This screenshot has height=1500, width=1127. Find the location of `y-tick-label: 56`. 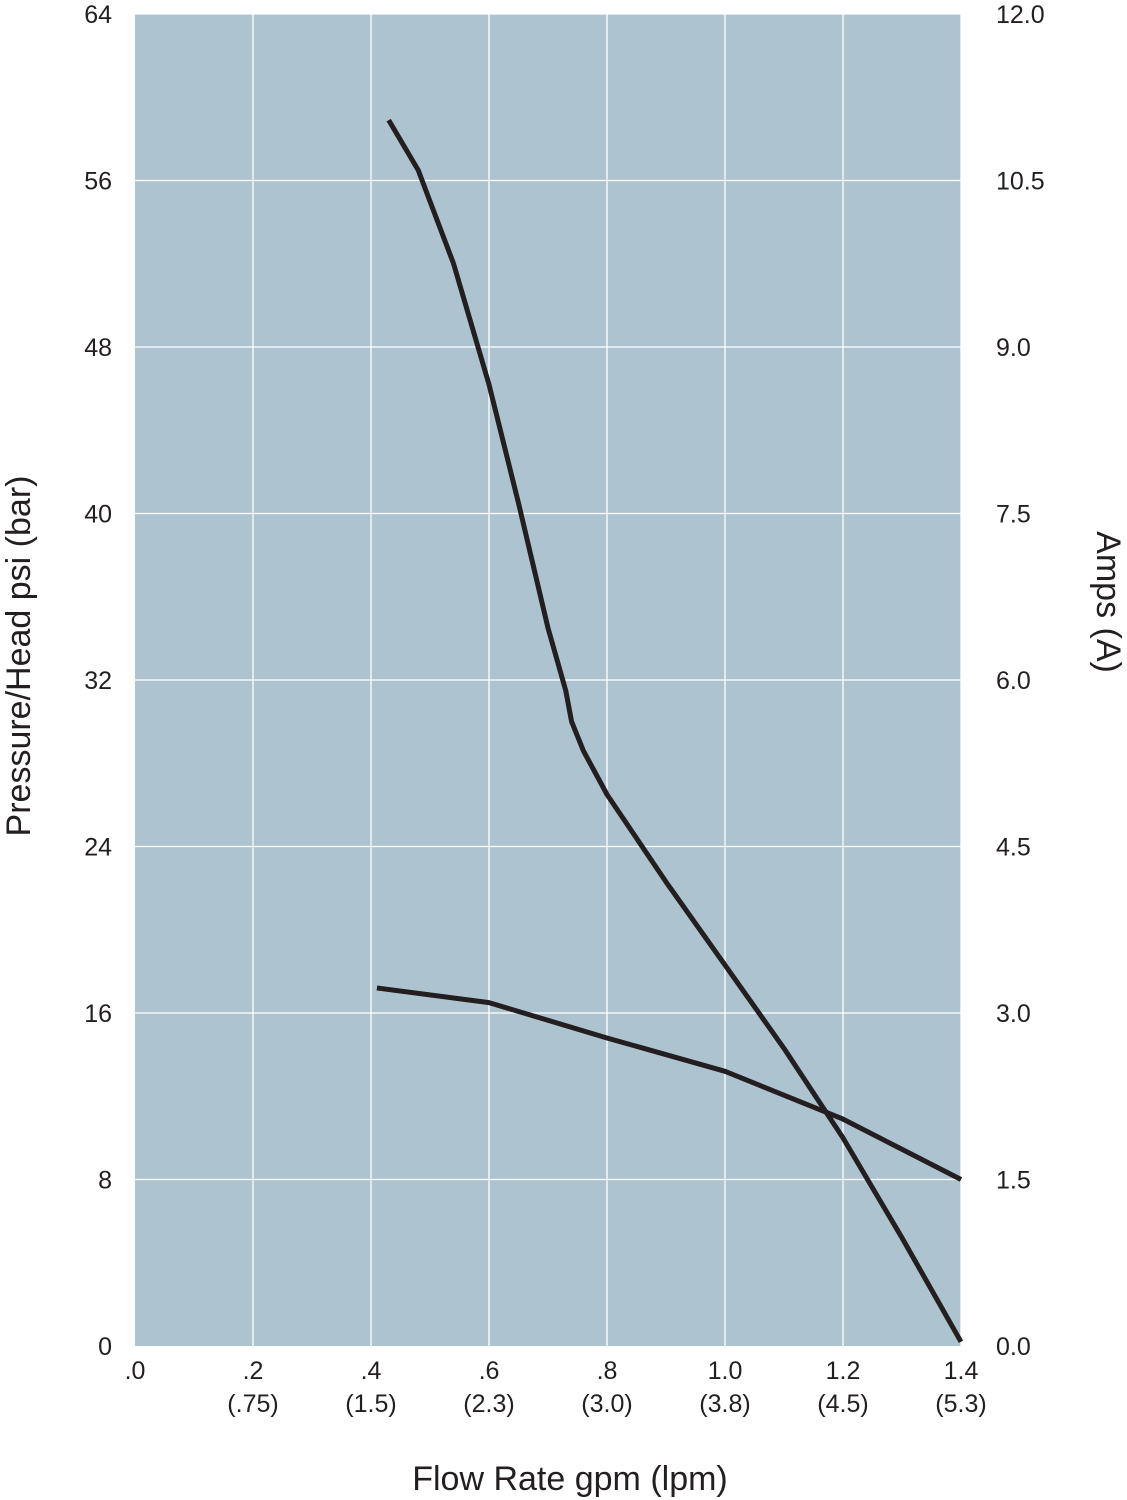

y-tick-label: 56 is located at coordinates (98, 182).